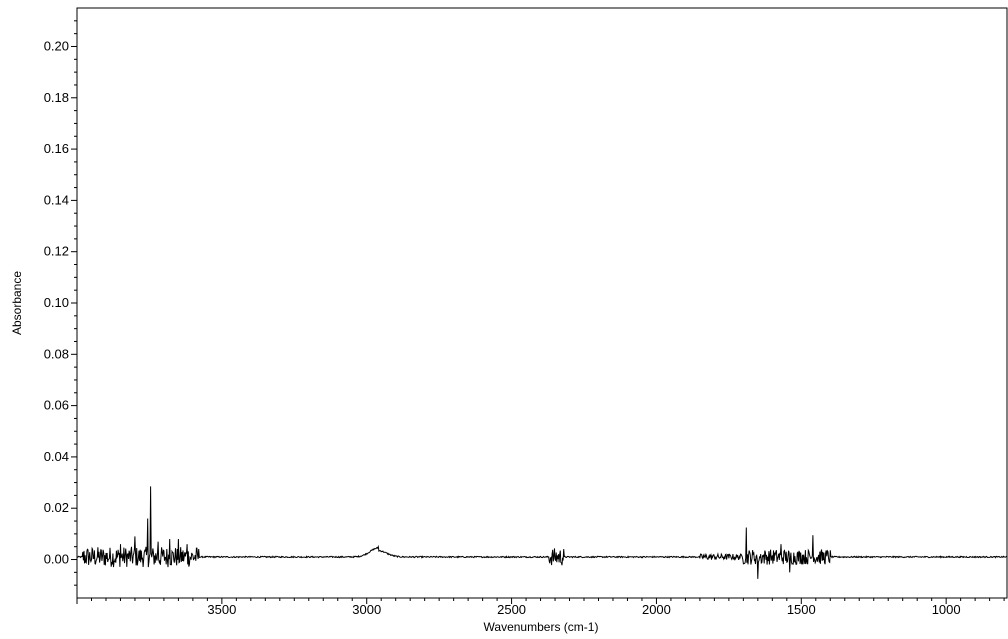 The height and width of the screenshot is (639, 1008). What do you see at coordinates (56, 45) in the screenshot?
I see `y-tick-label: 0.20` at bounding box center [56, 45].